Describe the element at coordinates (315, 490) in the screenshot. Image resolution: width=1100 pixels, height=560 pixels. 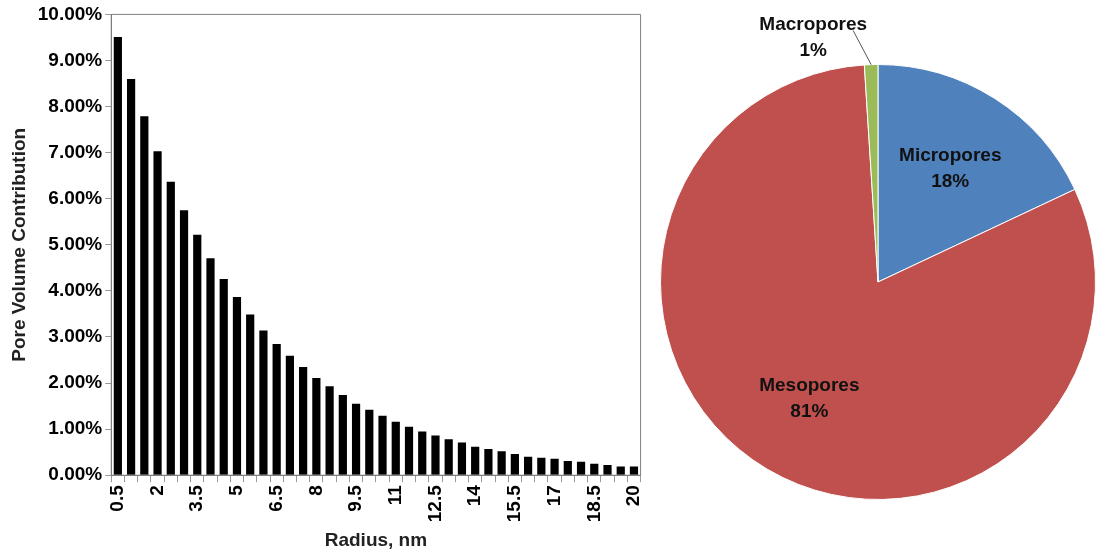
I see `x-tick-label: 8` at that location.